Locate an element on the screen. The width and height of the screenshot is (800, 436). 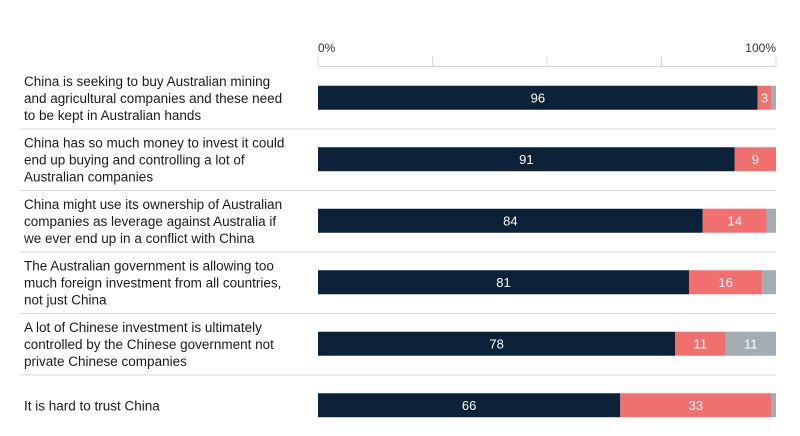
data-label: 84 is located at coordinates (510, 220).